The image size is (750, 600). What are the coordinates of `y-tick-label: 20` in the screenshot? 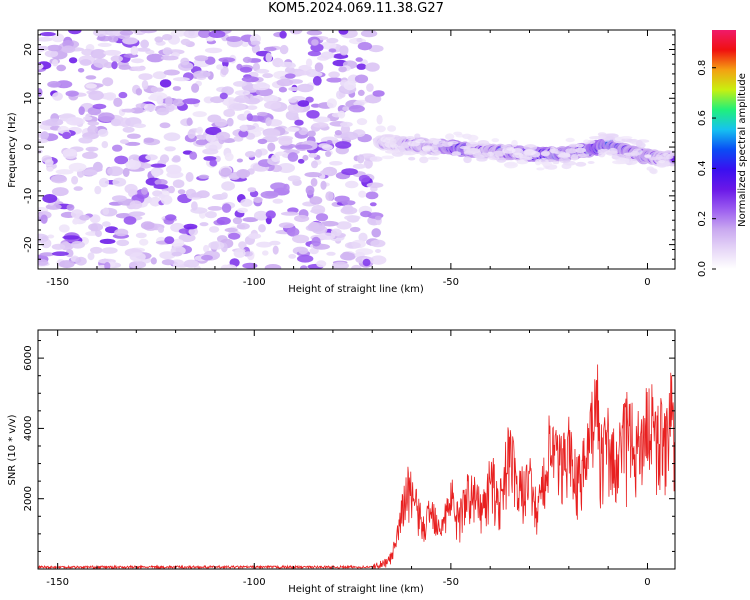 It's located at (28, 49).